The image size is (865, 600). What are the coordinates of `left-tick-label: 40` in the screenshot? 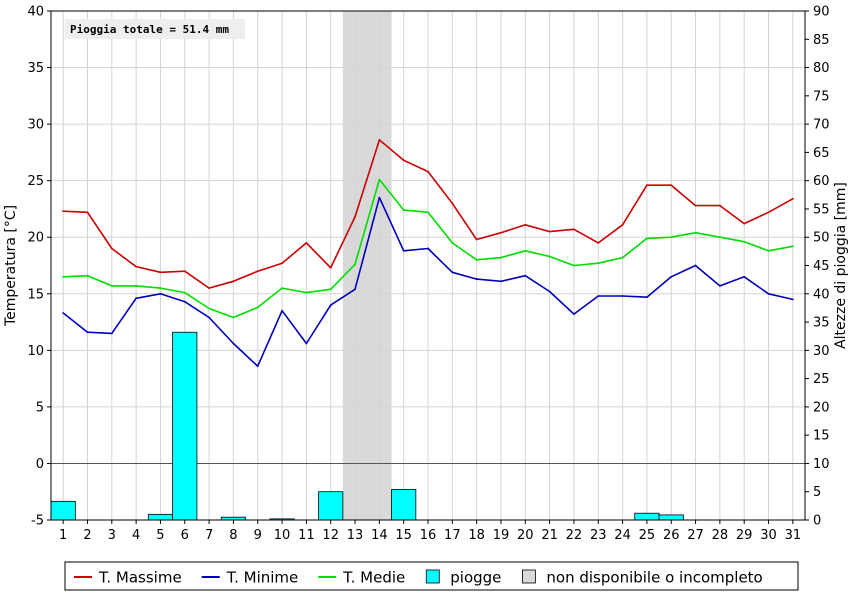 It's located at (35, 12).